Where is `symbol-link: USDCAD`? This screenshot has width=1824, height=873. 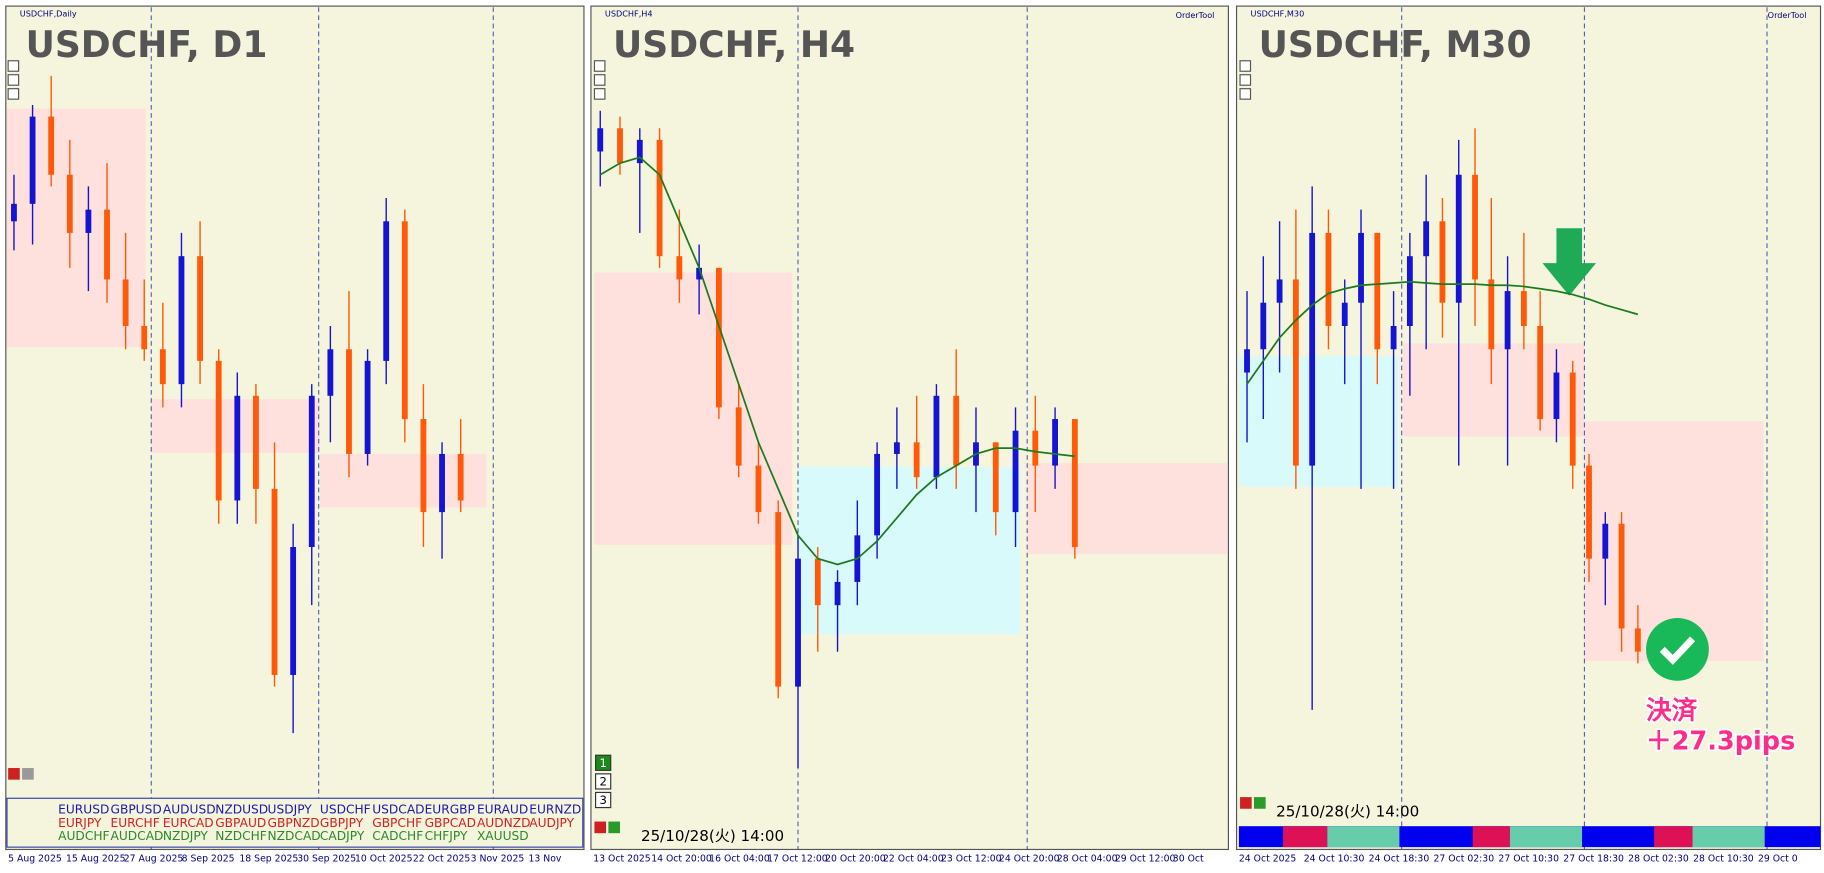
symbol-link: USDCAD is located at coordinates (398, 809).